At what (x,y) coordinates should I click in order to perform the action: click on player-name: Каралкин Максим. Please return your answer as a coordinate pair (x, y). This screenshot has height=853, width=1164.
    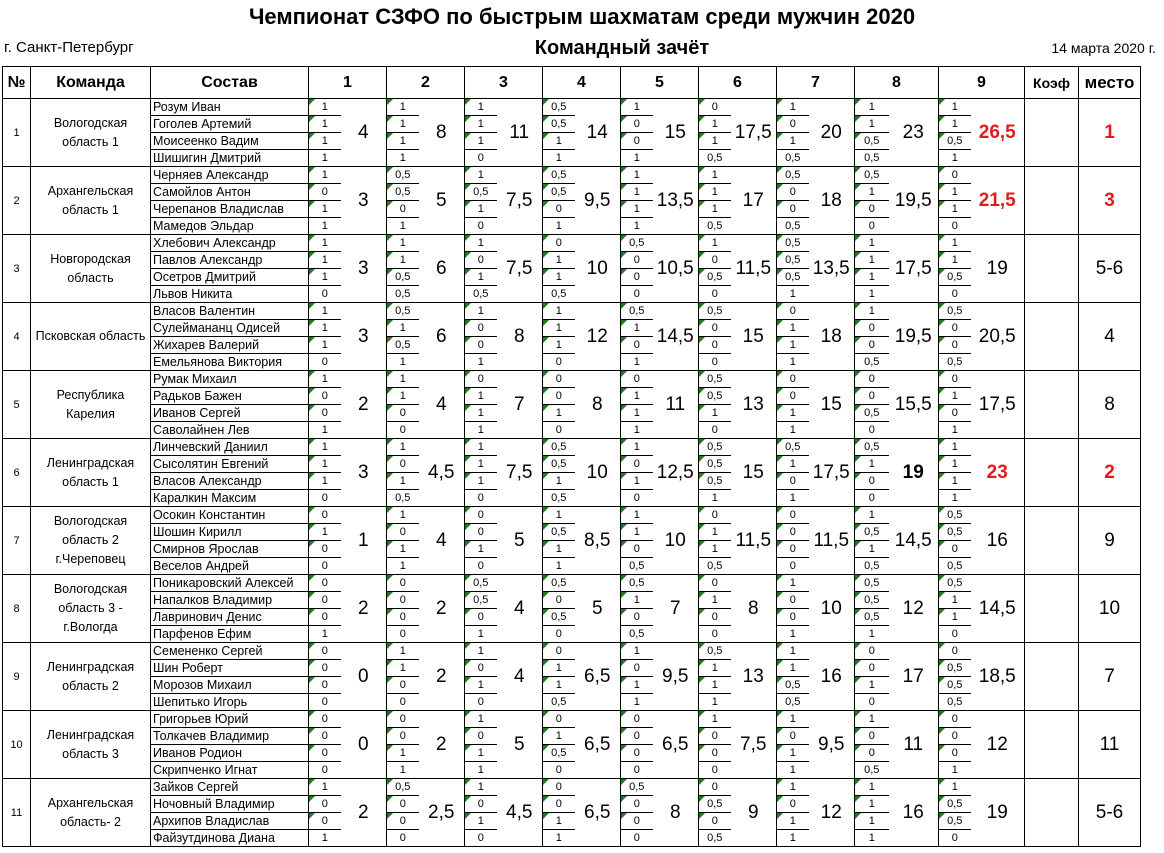
    Looking at the image, I should click on (229, 498).